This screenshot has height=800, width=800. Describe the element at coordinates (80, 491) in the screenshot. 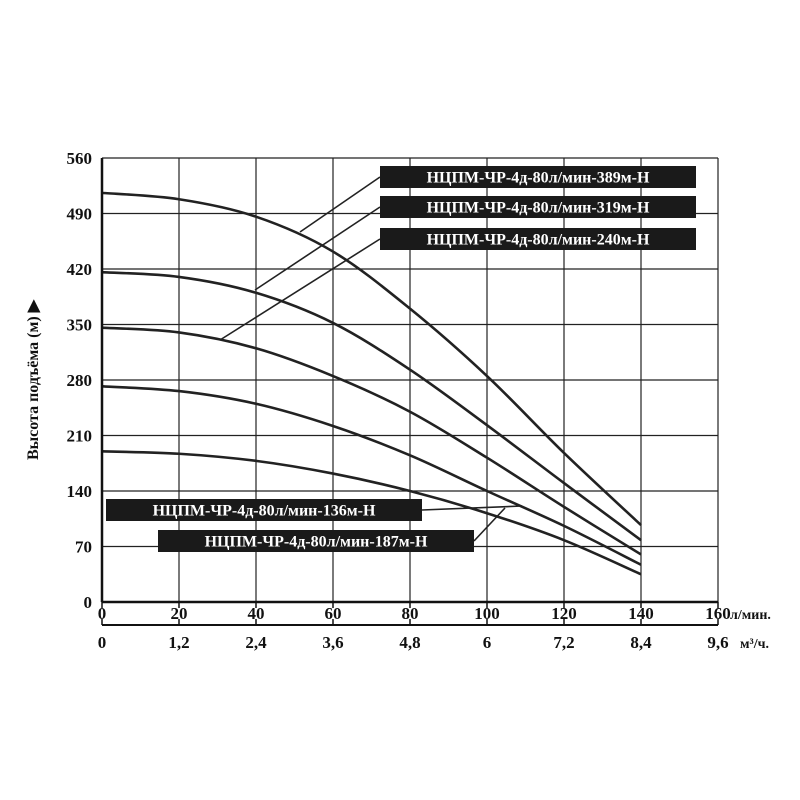

I see `y-tick-label: 140` at that location.